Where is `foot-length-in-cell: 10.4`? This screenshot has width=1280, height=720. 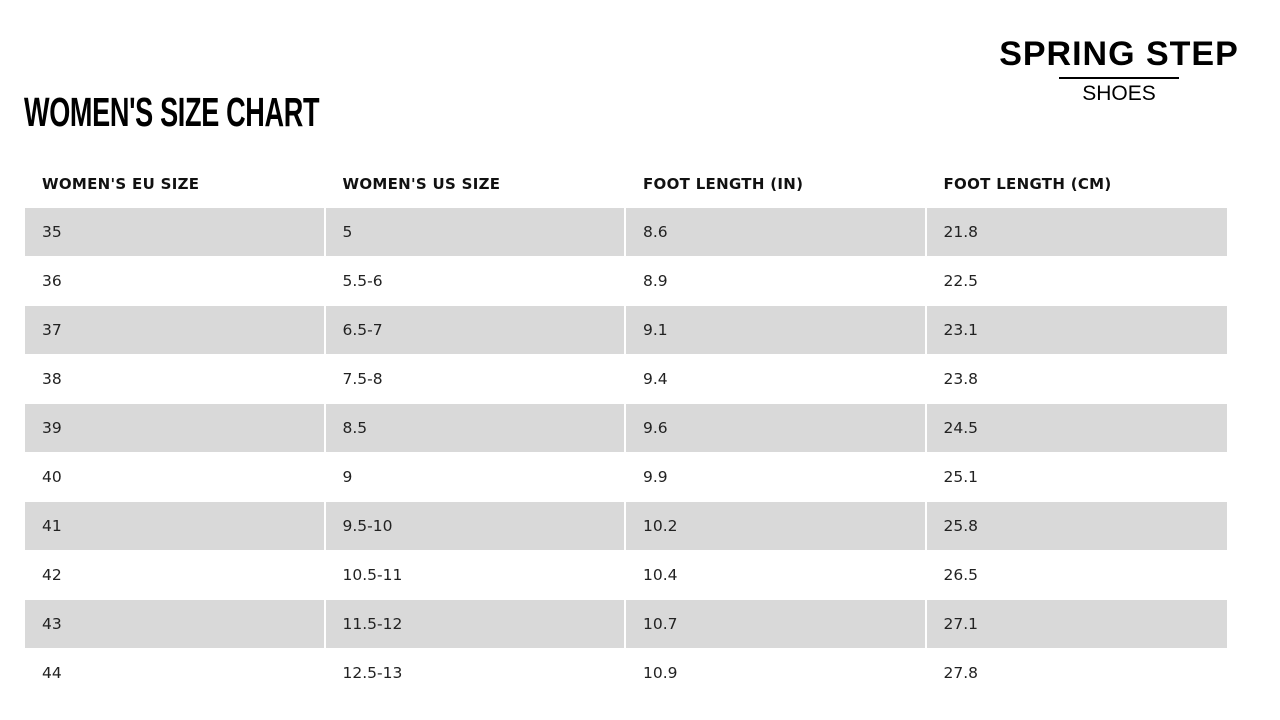
foot-length-in-cell: 10.4 is located at coordinates (776, 575).